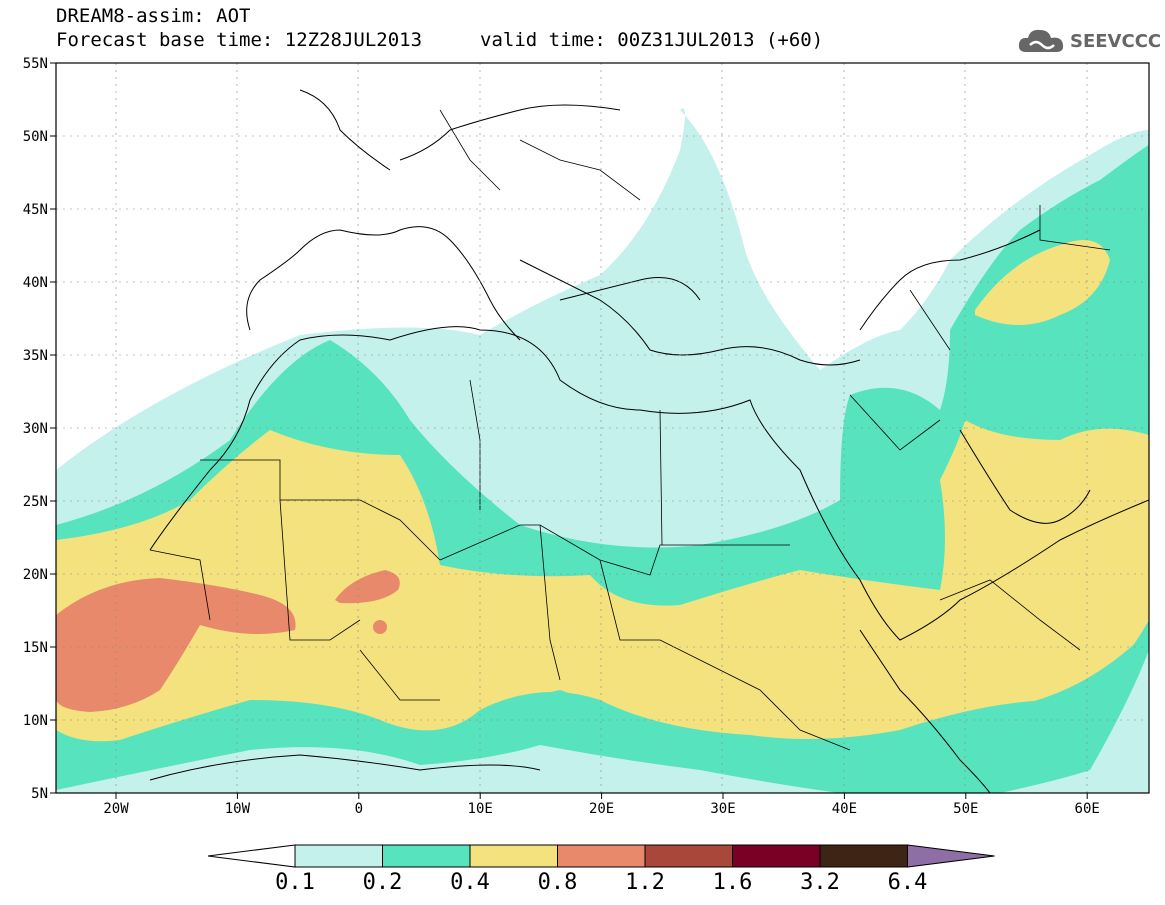  I want to click on lon-label: 20W, so click(116, 809).